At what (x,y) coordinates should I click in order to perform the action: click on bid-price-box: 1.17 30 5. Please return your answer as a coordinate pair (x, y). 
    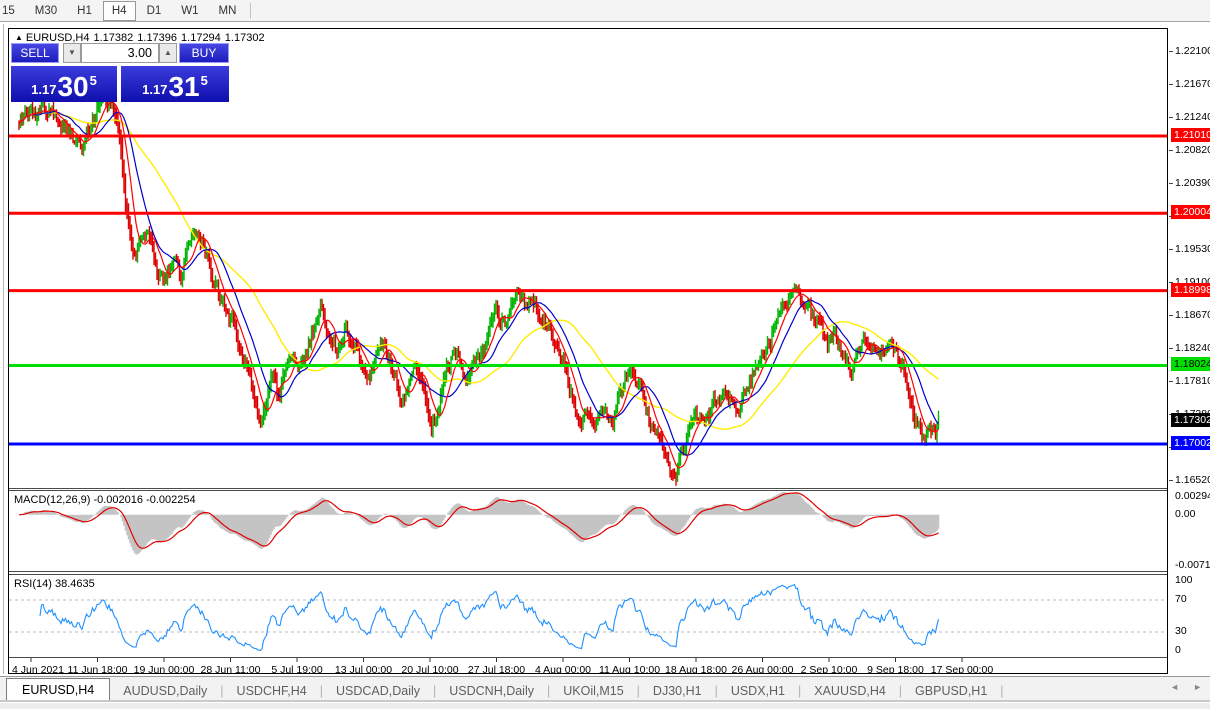
    Looking at the image, I should click on (64, 84).